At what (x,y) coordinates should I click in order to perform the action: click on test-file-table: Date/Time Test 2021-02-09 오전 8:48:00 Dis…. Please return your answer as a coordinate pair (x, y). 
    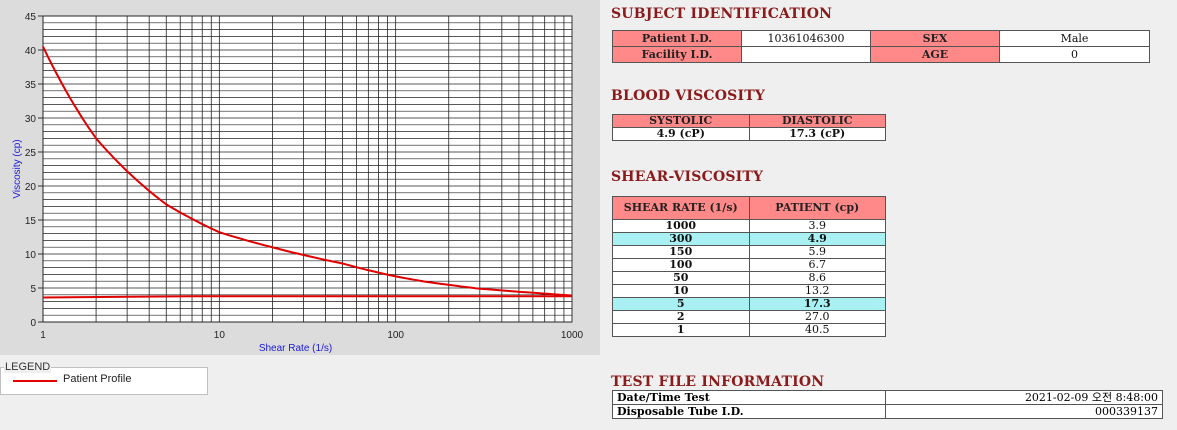
    Looking at the image, I should click on (887, 404).